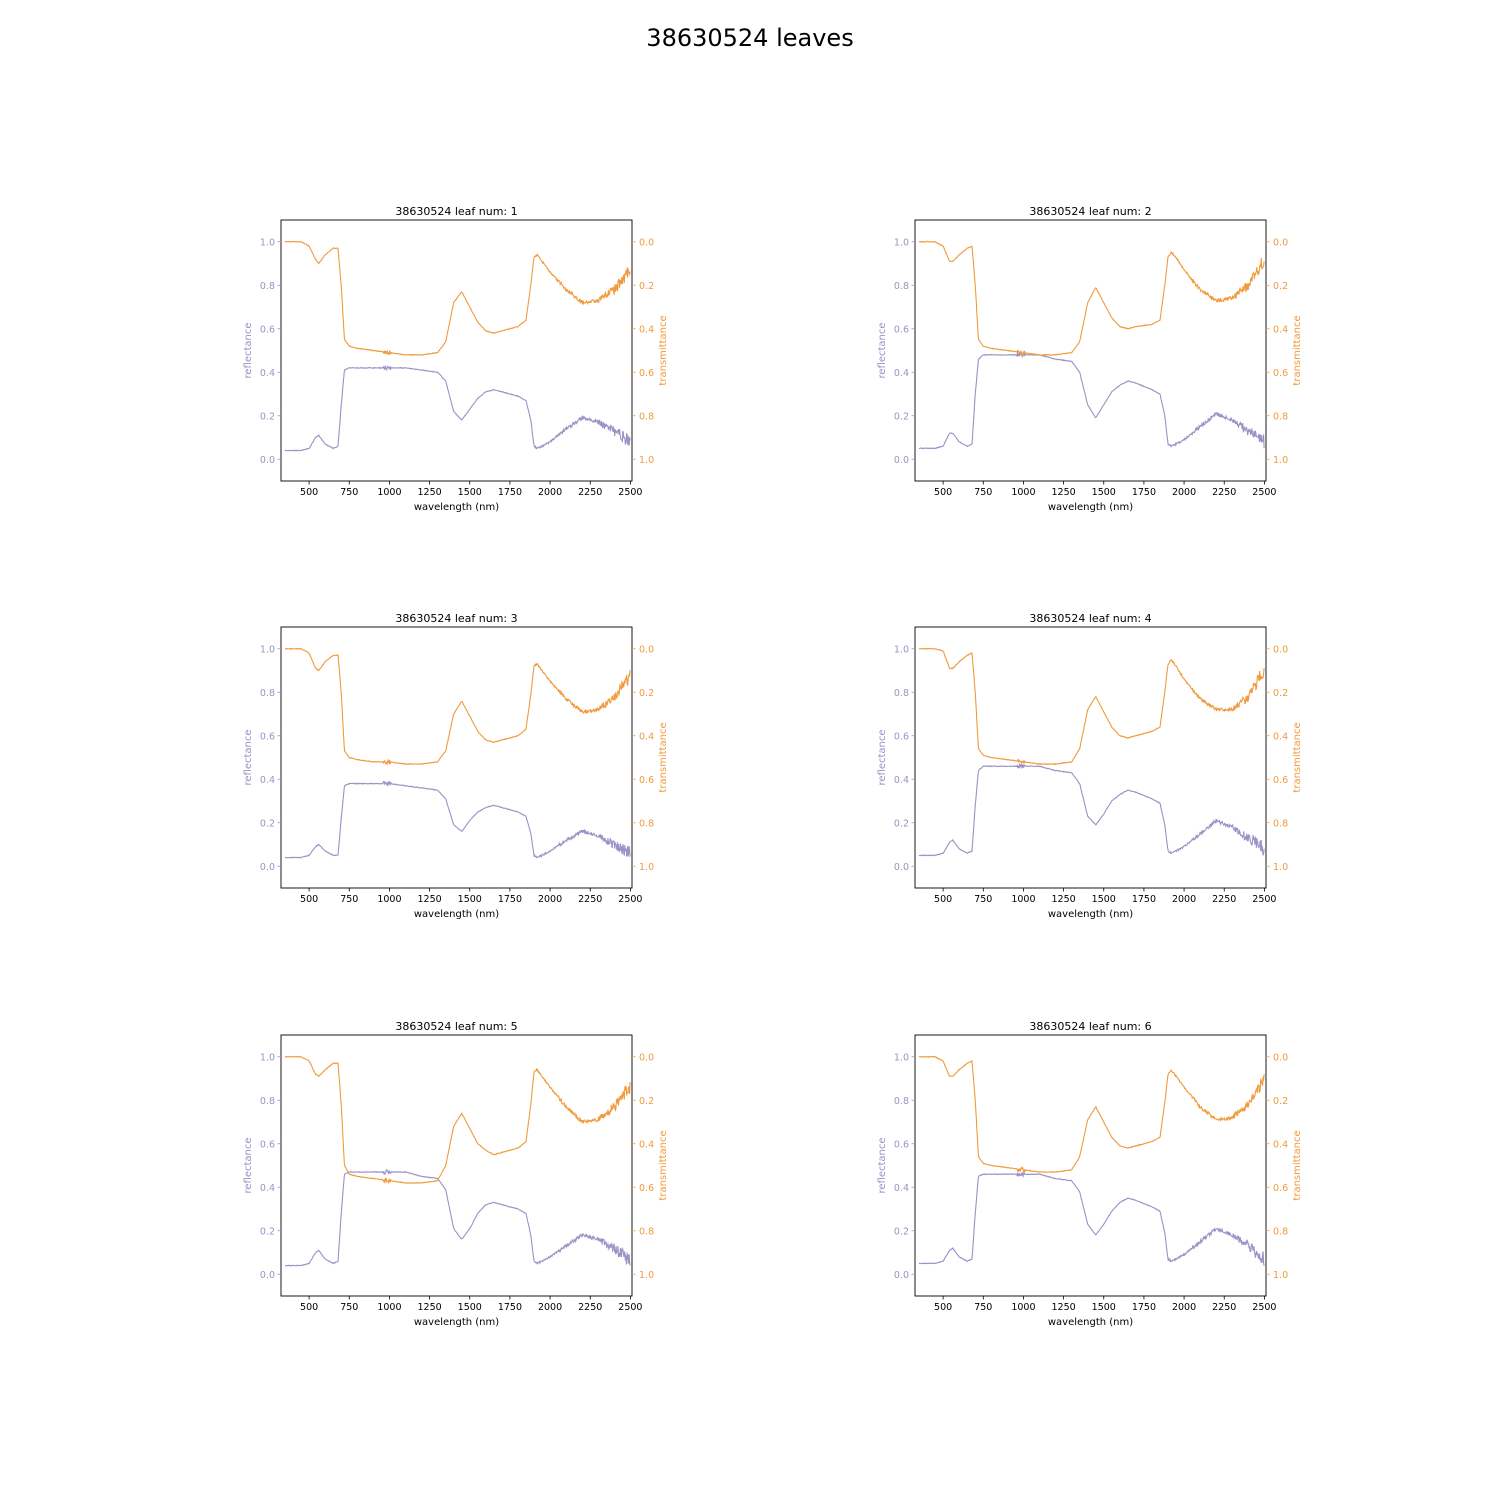 This screenshot has width=1500, height=1500. Describe the element at coordinates (1090, 618) in the screenshot. I see `subplot-title: 38630524 leaf num: 4` at that location.